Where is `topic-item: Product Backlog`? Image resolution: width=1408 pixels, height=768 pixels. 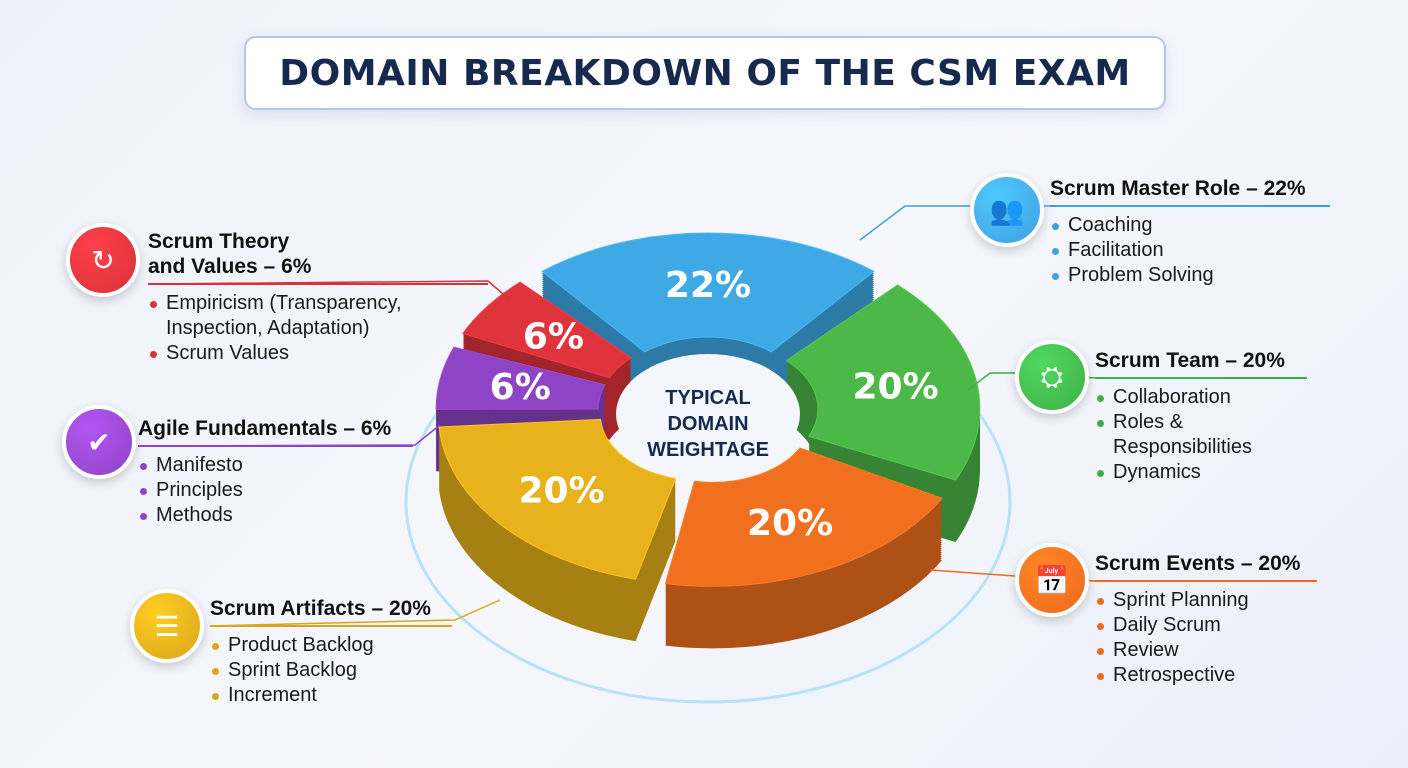 topic-item: Product Backlog is located at coordinates (331, 645).